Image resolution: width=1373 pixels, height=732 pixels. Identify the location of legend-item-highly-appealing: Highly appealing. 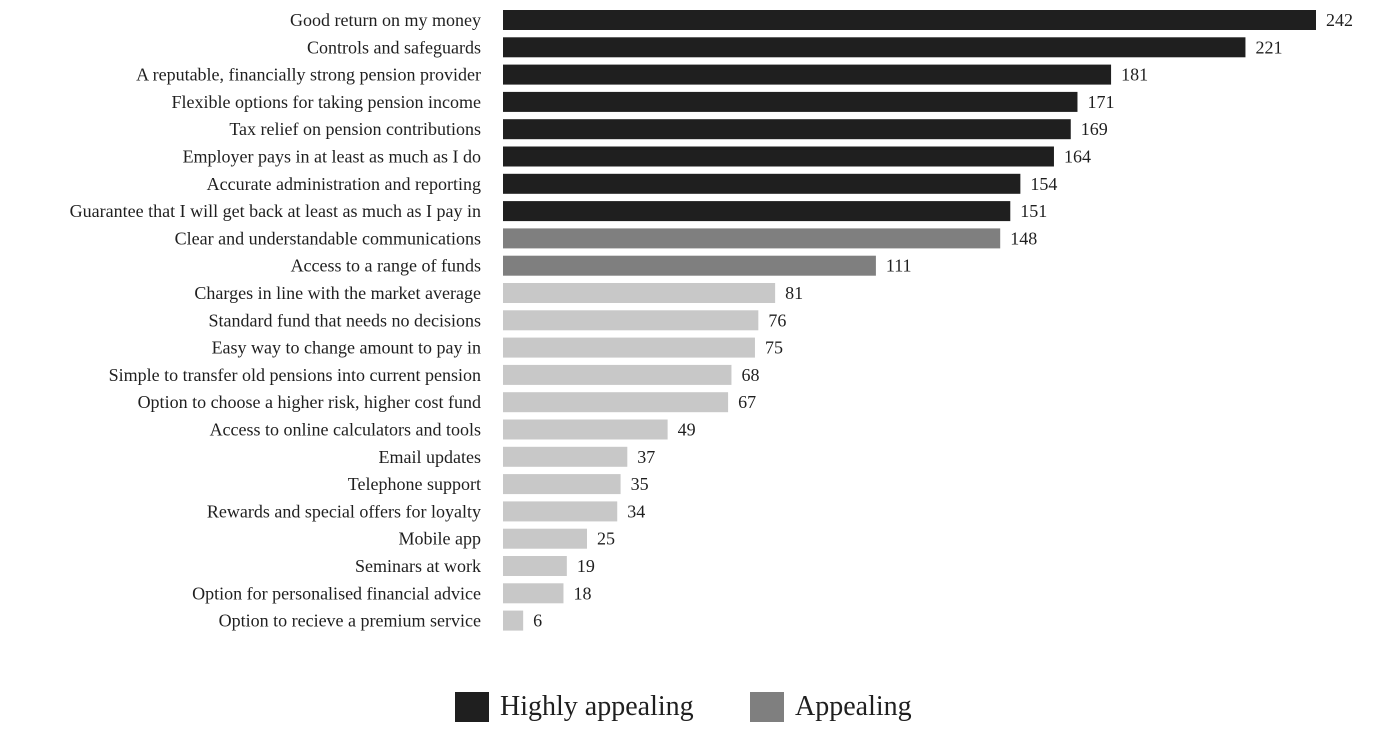
(574, 707).